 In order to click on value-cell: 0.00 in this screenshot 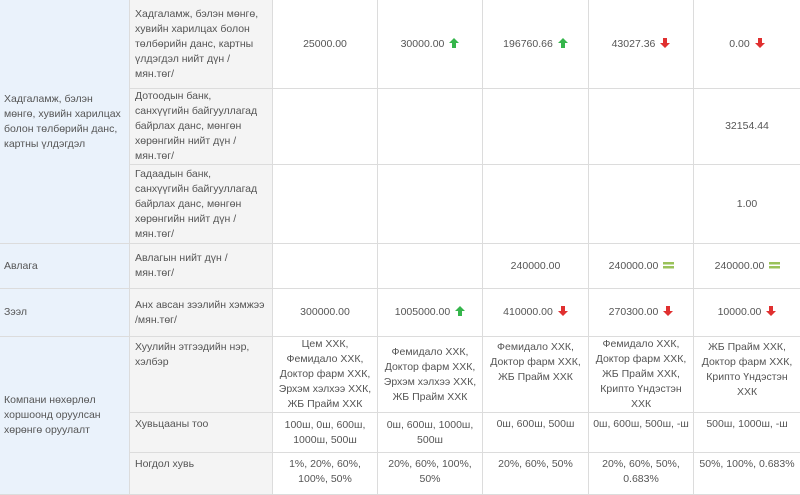, I will do `click(747, 44)`.